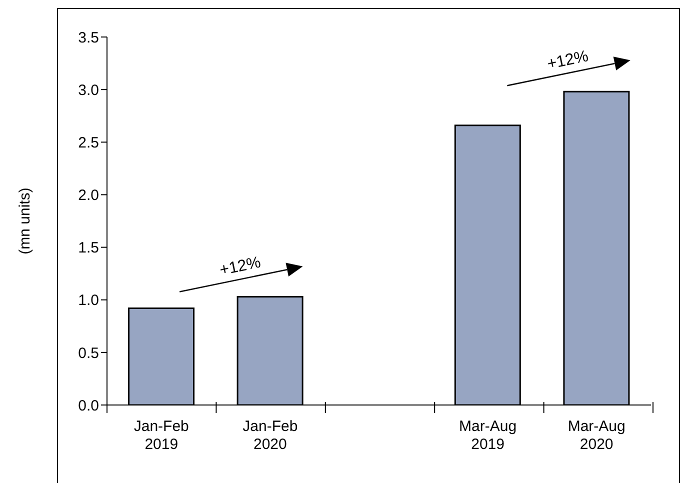 Image resolution: width=688 pixels, height=483 pixels. I want to click on x-tick-label: Mar-Aug 2019, so click(488, 435).